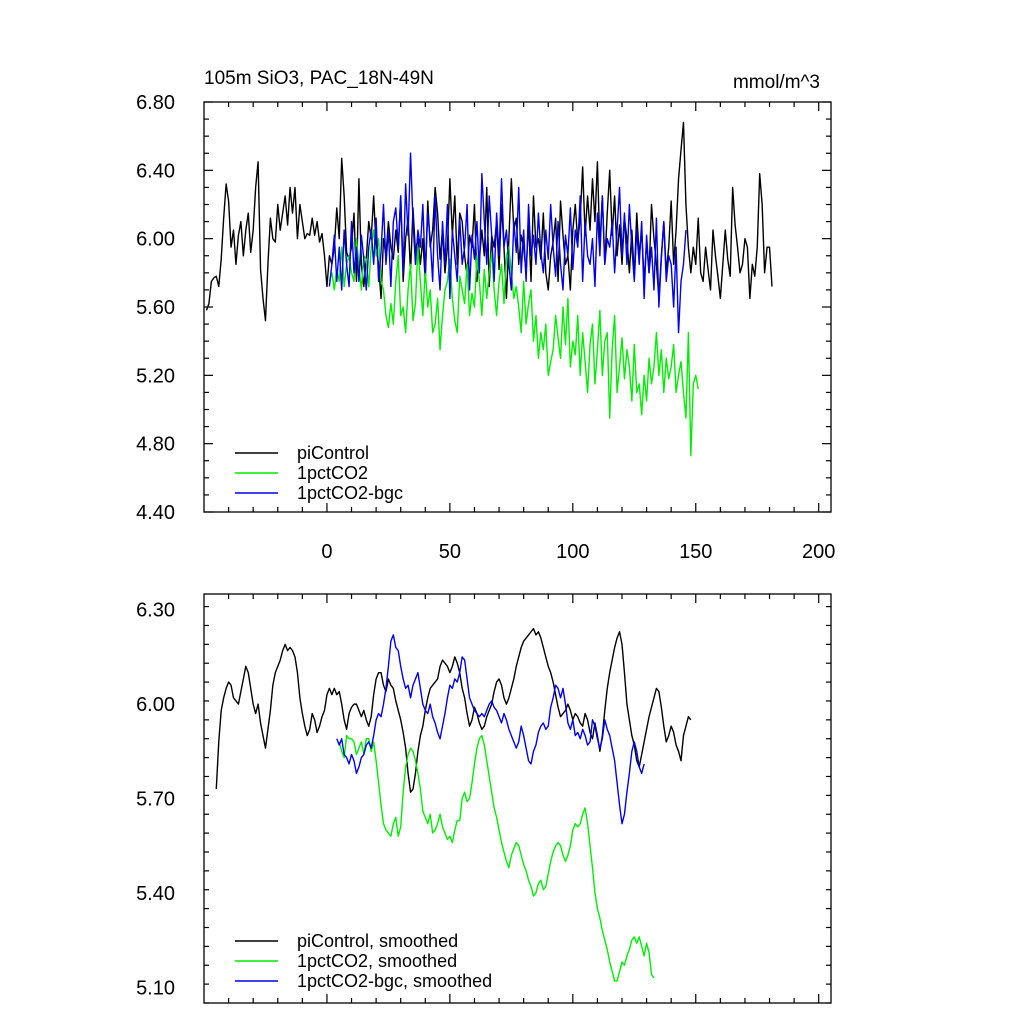 This screenshot has height=1024, width=1024. What do you see at coordinates (155, 376) in the screenshot?
I see `top-y-tick-label: 5.20` at bounding box center [155, 376].